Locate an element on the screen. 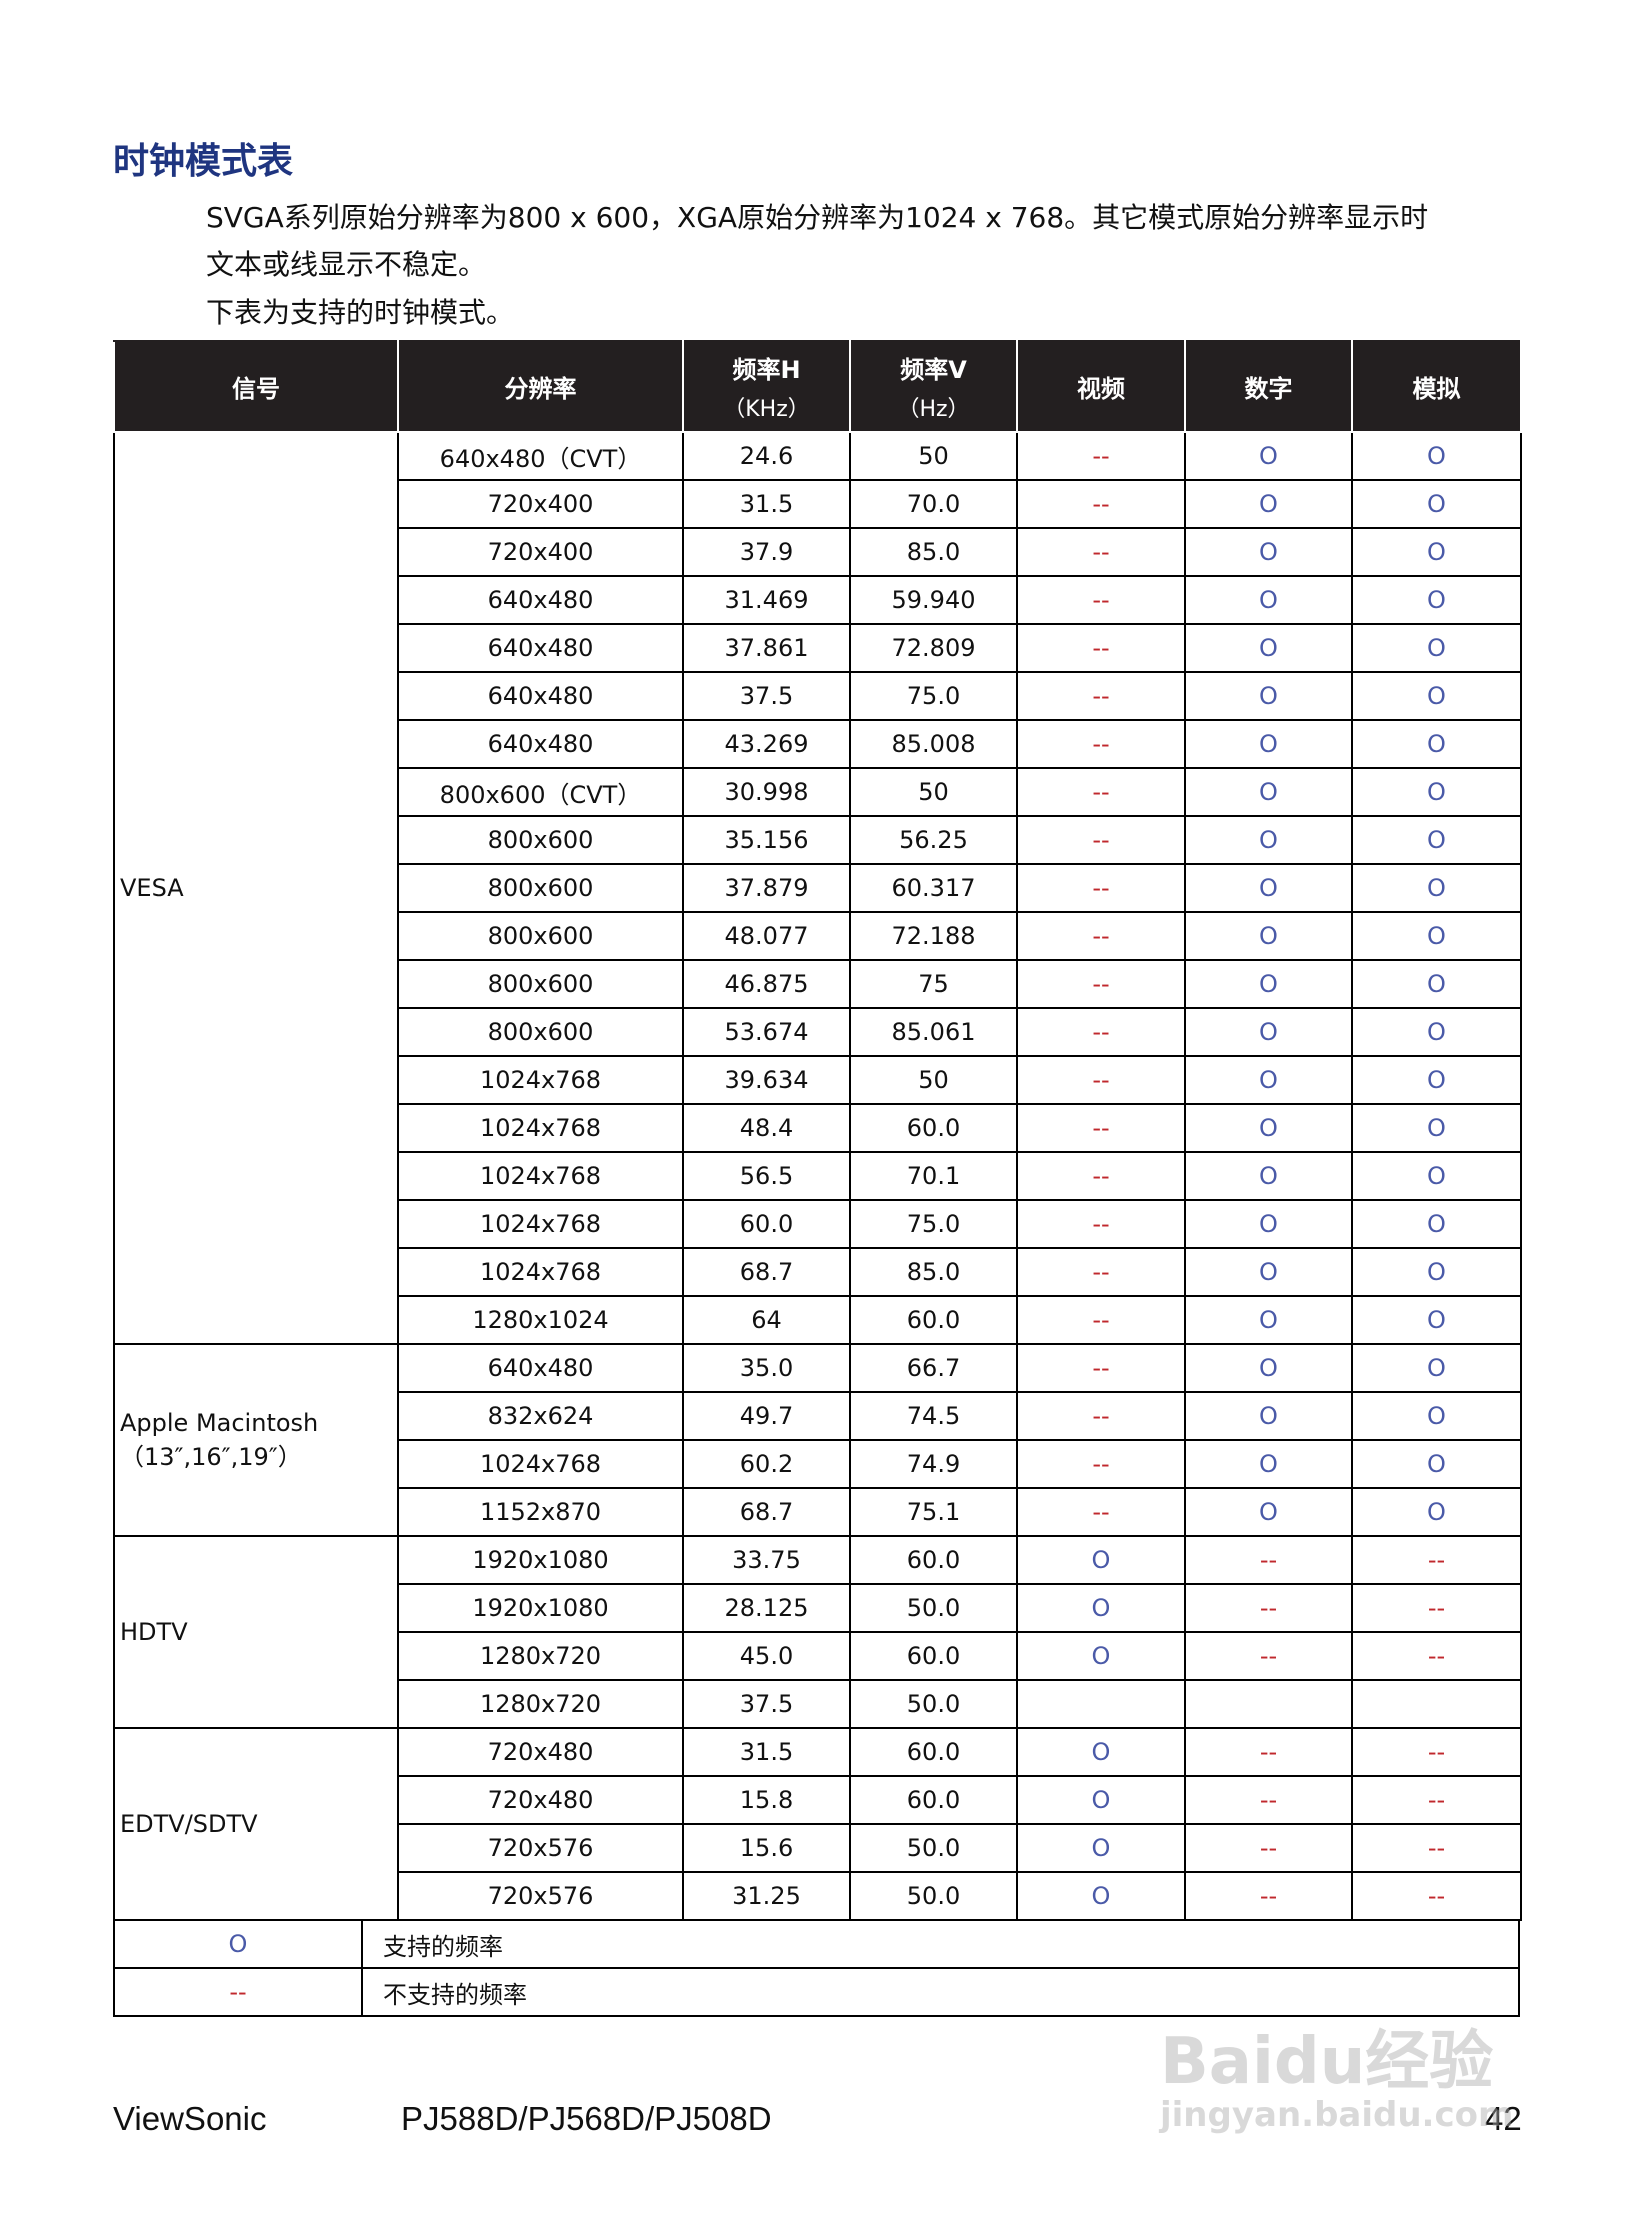  data-cell: 30.998 is located at coordinates (766, 792).